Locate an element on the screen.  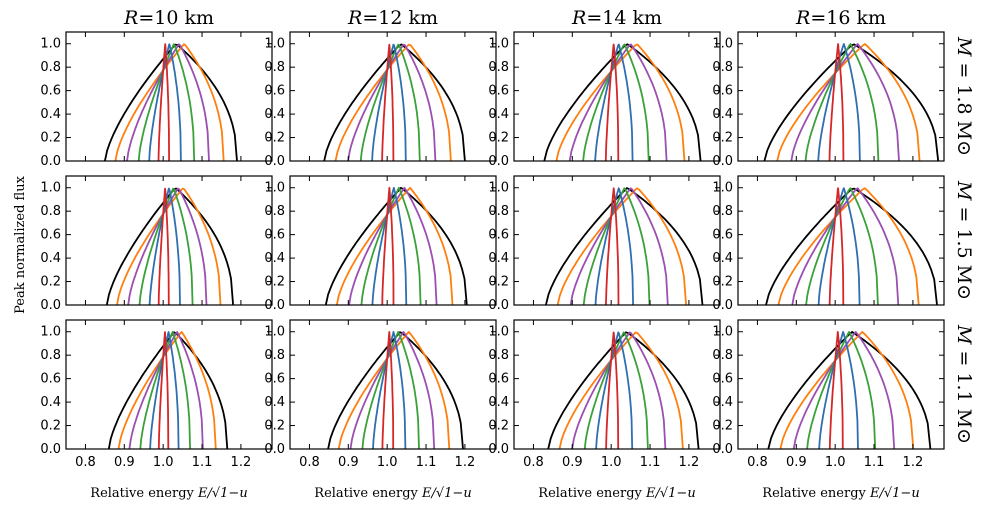
panel-r1-c1: 0.0 0.2 0.4 0.6 0.8 1.0 R=10 km is located at coordinates (156, 88).